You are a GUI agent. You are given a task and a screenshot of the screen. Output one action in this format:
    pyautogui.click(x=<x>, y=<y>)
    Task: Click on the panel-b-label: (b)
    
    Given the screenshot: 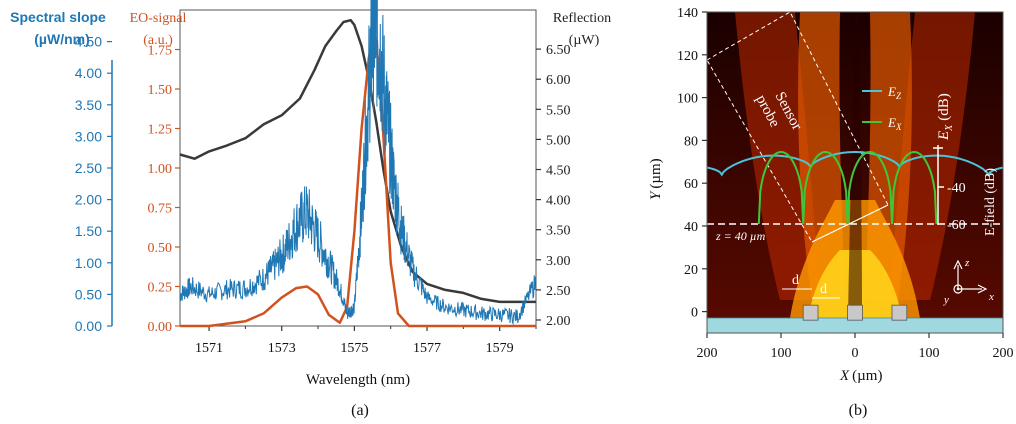 What is the action you would take?
    pyautogui.click(x=858, y=410)
    